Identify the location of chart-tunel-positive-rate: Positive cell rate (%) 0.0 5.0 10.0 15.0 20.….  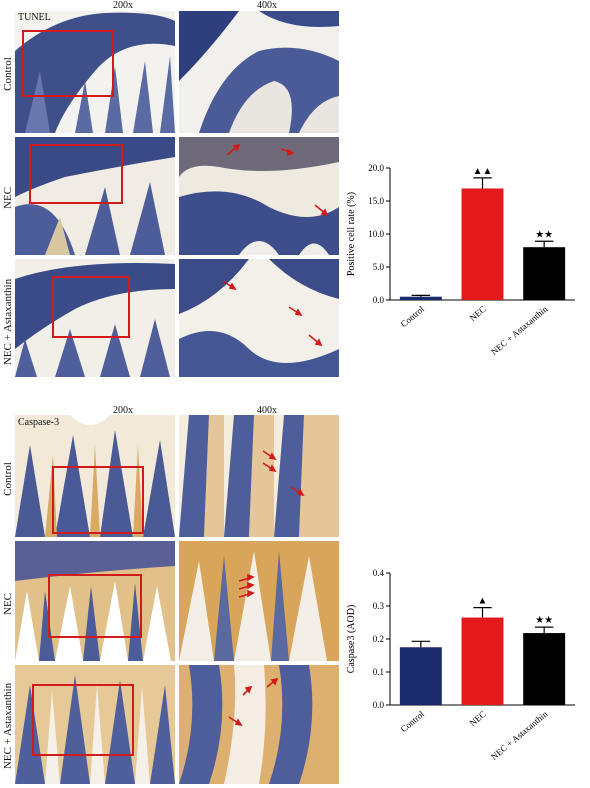
(465, 270).